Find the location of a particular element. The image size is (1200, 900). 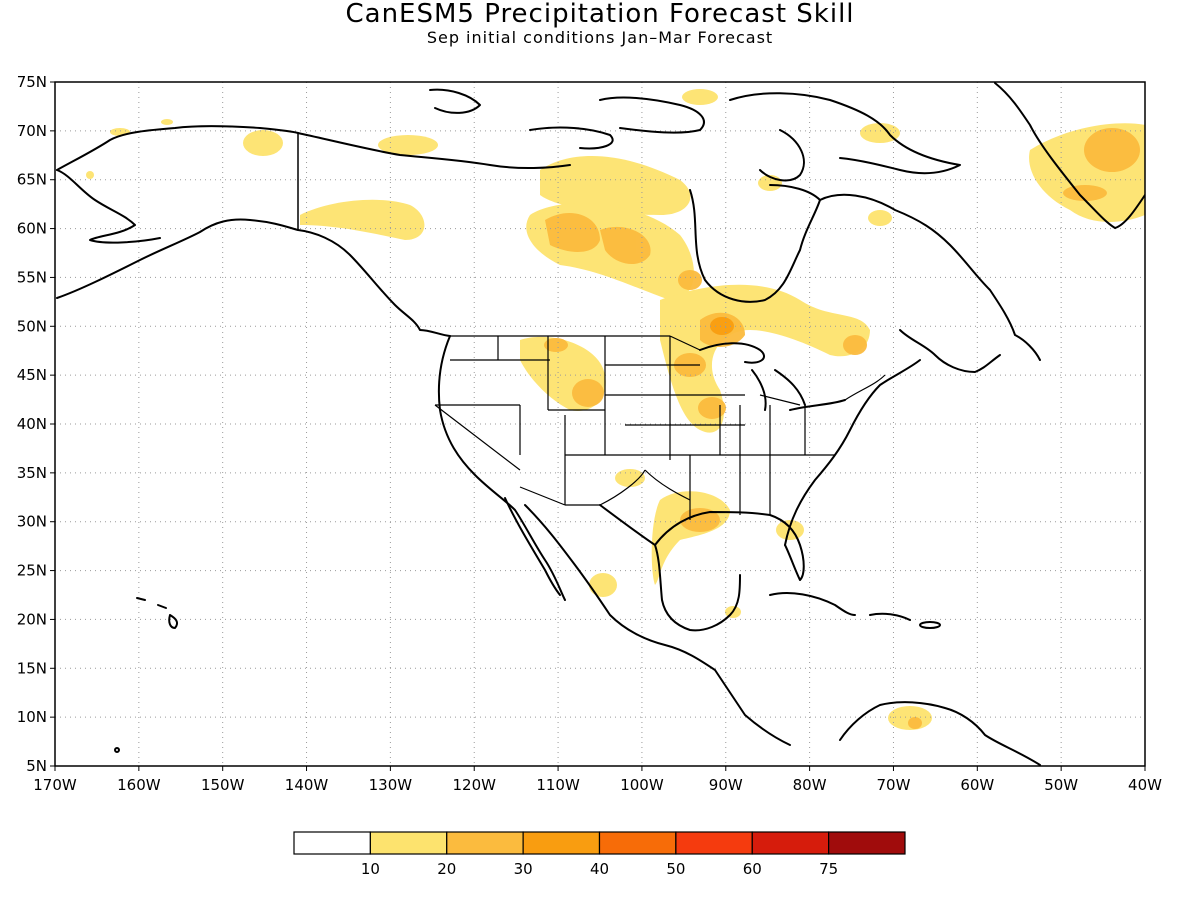

lat-label: 40N is located at coordinates (32, 424).